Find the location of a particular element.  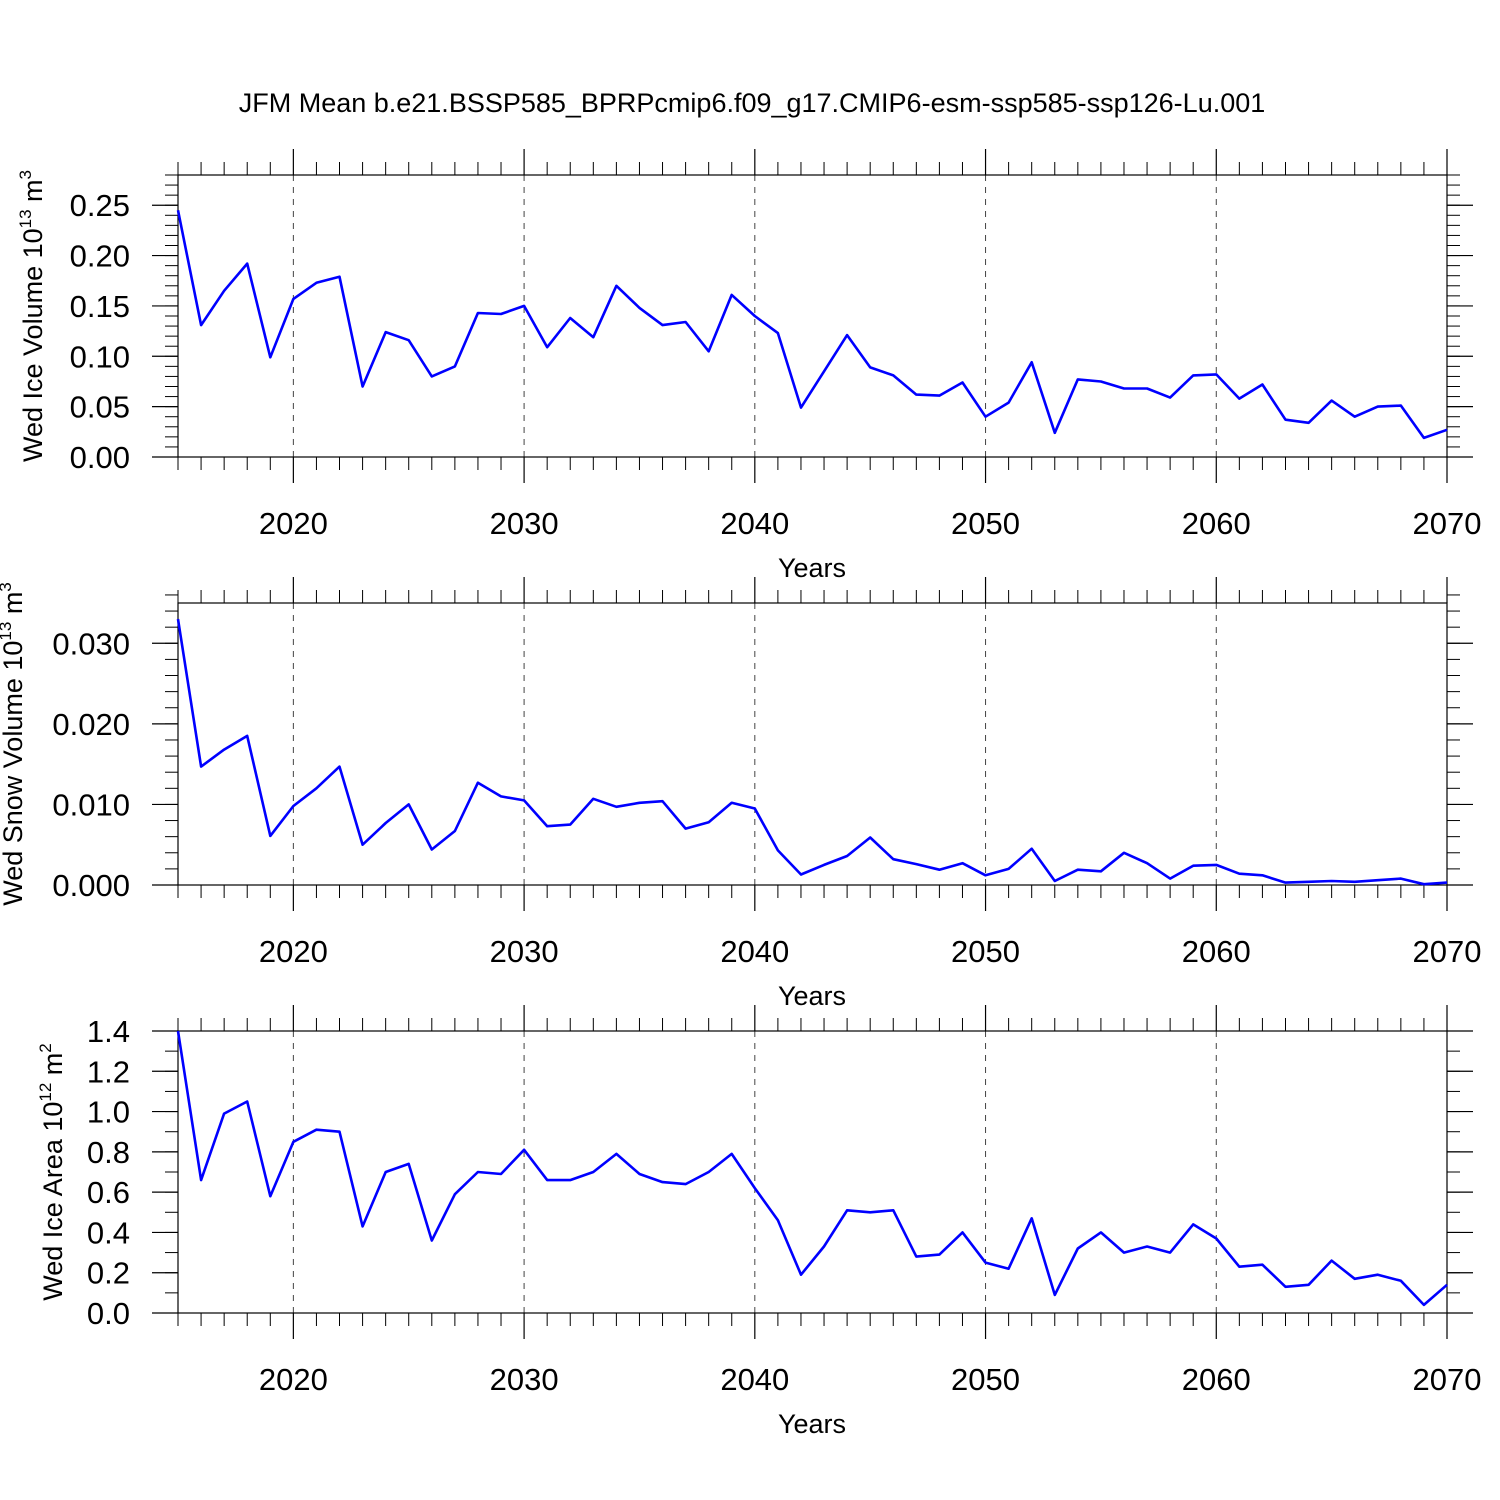

snow-volume-x-tick-label-2030: 2030 is located at coordinates (524, 951).